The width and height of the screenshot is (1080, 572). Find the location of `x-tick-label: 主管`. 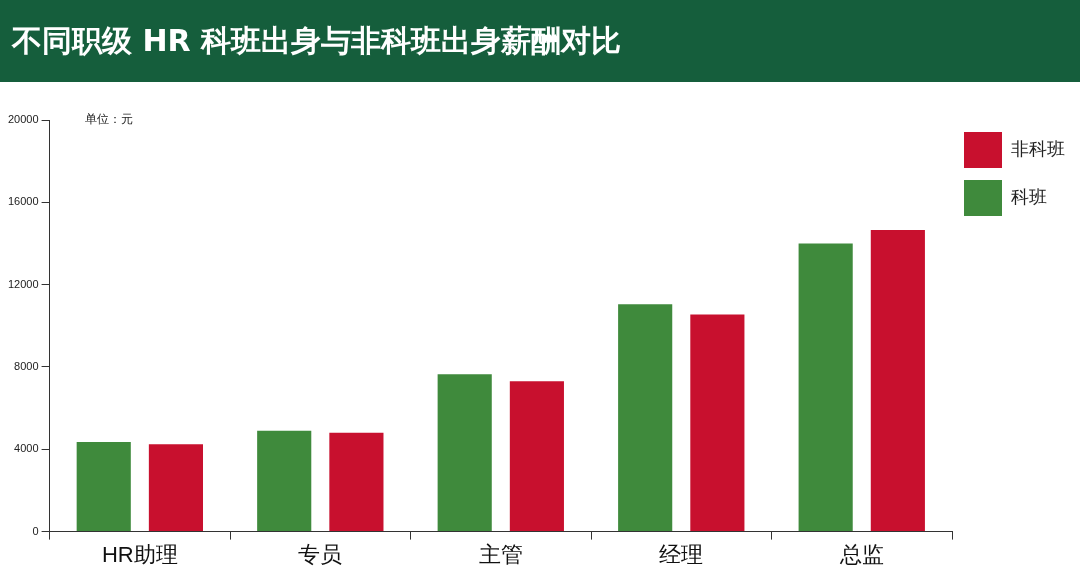

x-tick-label: 主管 is located at coordinates (500, 554).